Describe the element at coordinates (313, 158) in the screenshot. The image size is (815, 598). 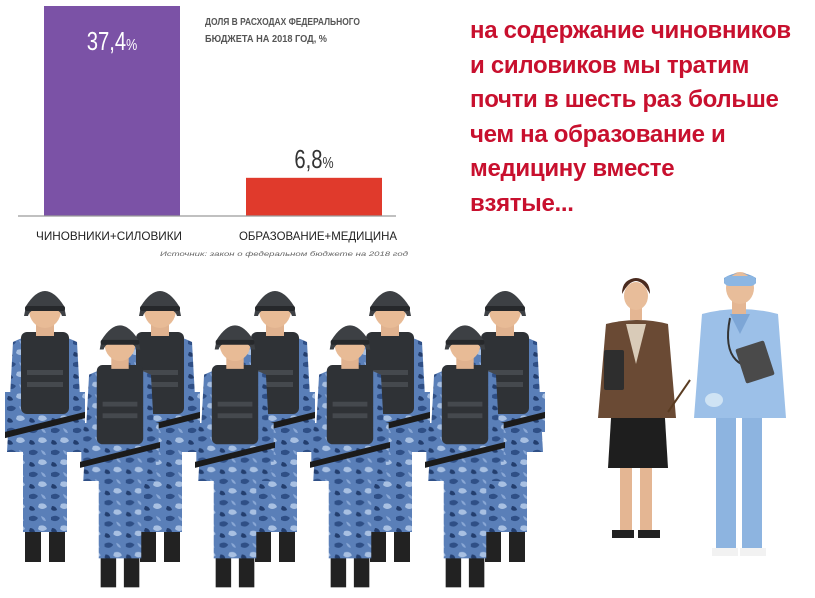
I see `value-label-2: 6,8%` at that location.